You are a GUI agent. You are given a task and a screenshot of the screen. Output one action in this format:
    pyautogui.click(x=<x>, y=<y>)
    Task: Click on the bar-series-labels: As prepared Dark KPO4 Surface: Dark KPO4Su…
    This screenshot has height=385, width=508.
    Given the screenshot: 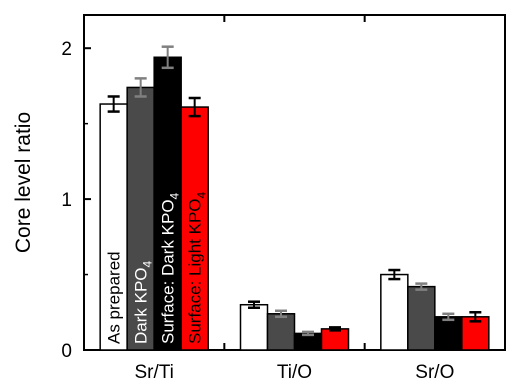 What is the action you would take?
    pyautogui.click(x=157, y=267)
    